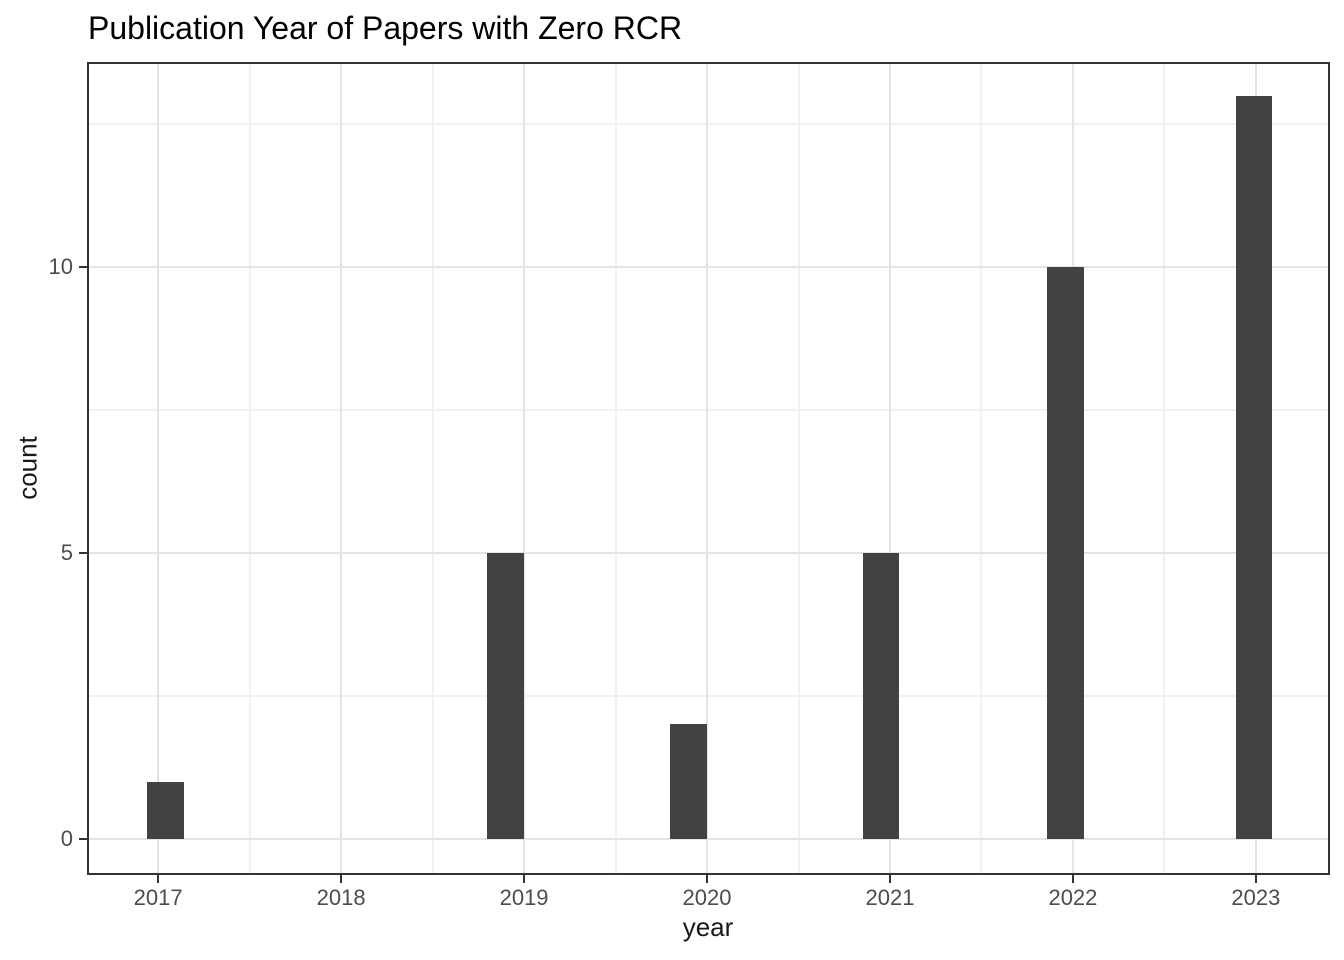 This screenshot has height=960, width=1344. I want to click on x-tick-label: 2022, so click(1073, 897).